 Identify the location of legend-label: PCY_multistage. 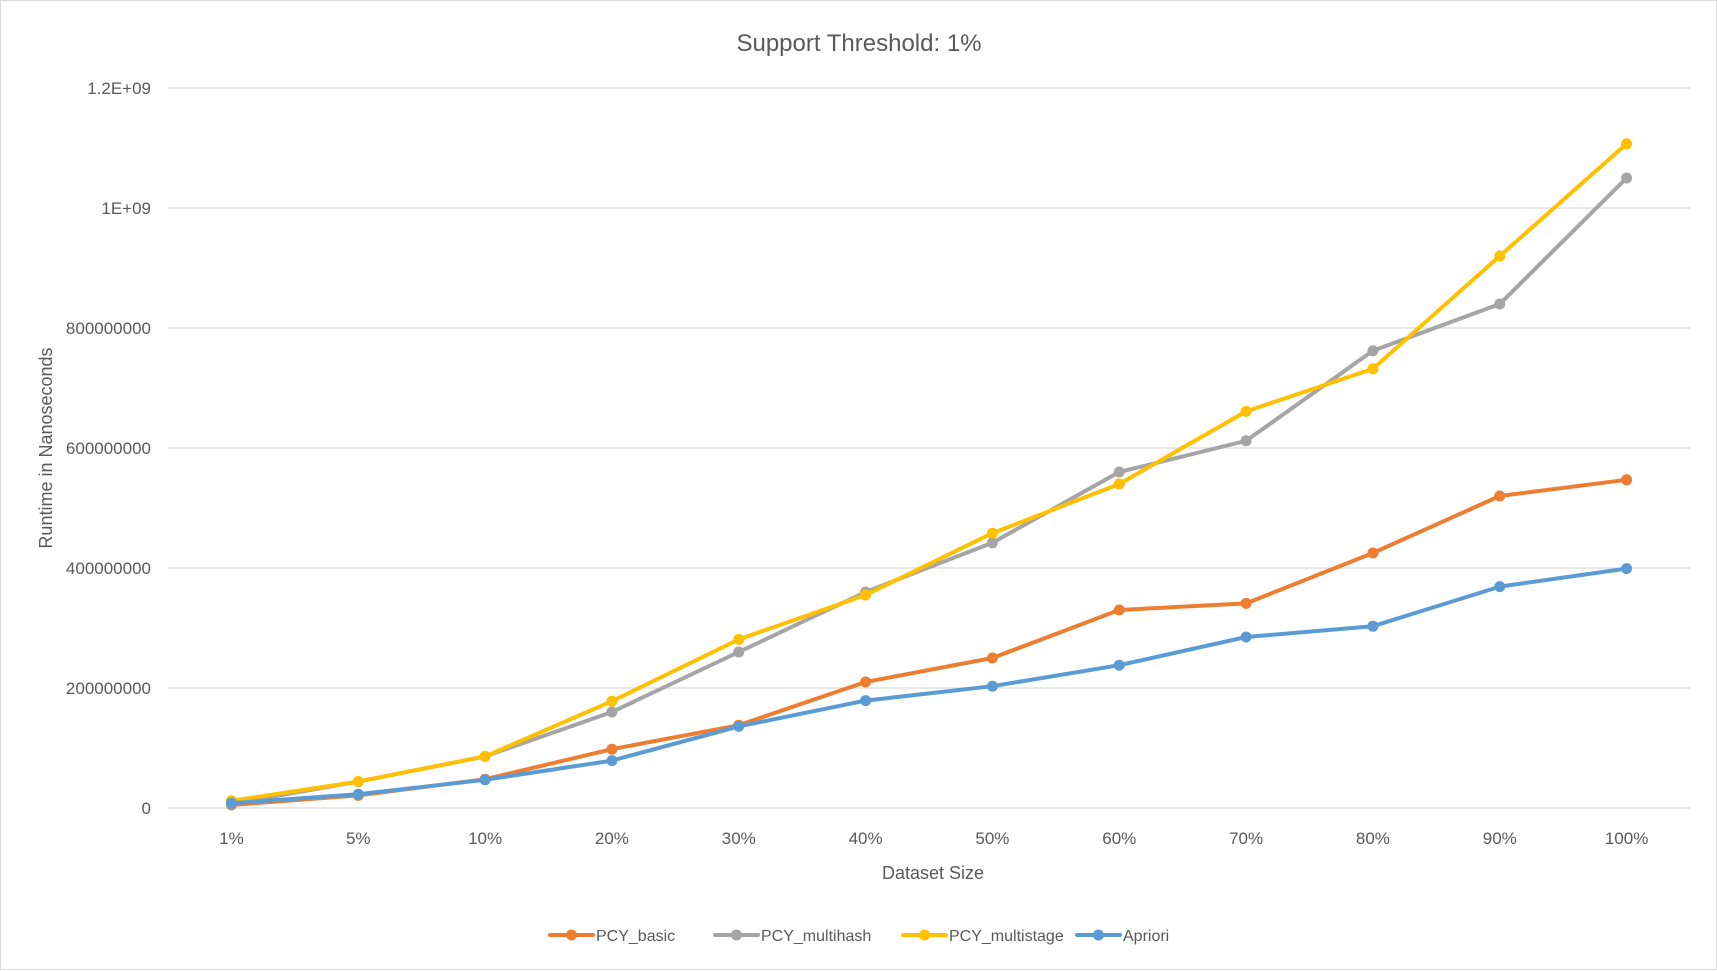
(1006, 936).